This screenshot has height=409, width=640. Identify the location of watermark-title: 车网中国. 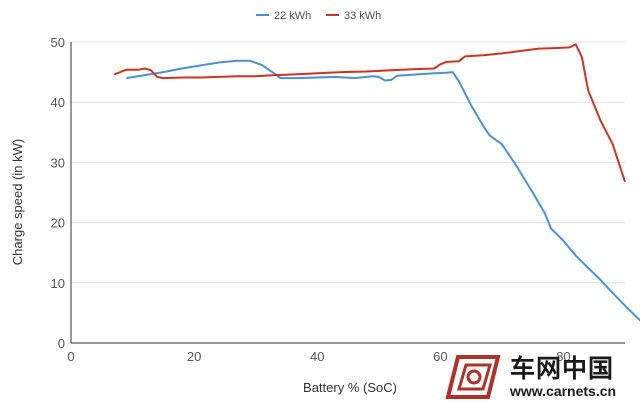
(562, 368).